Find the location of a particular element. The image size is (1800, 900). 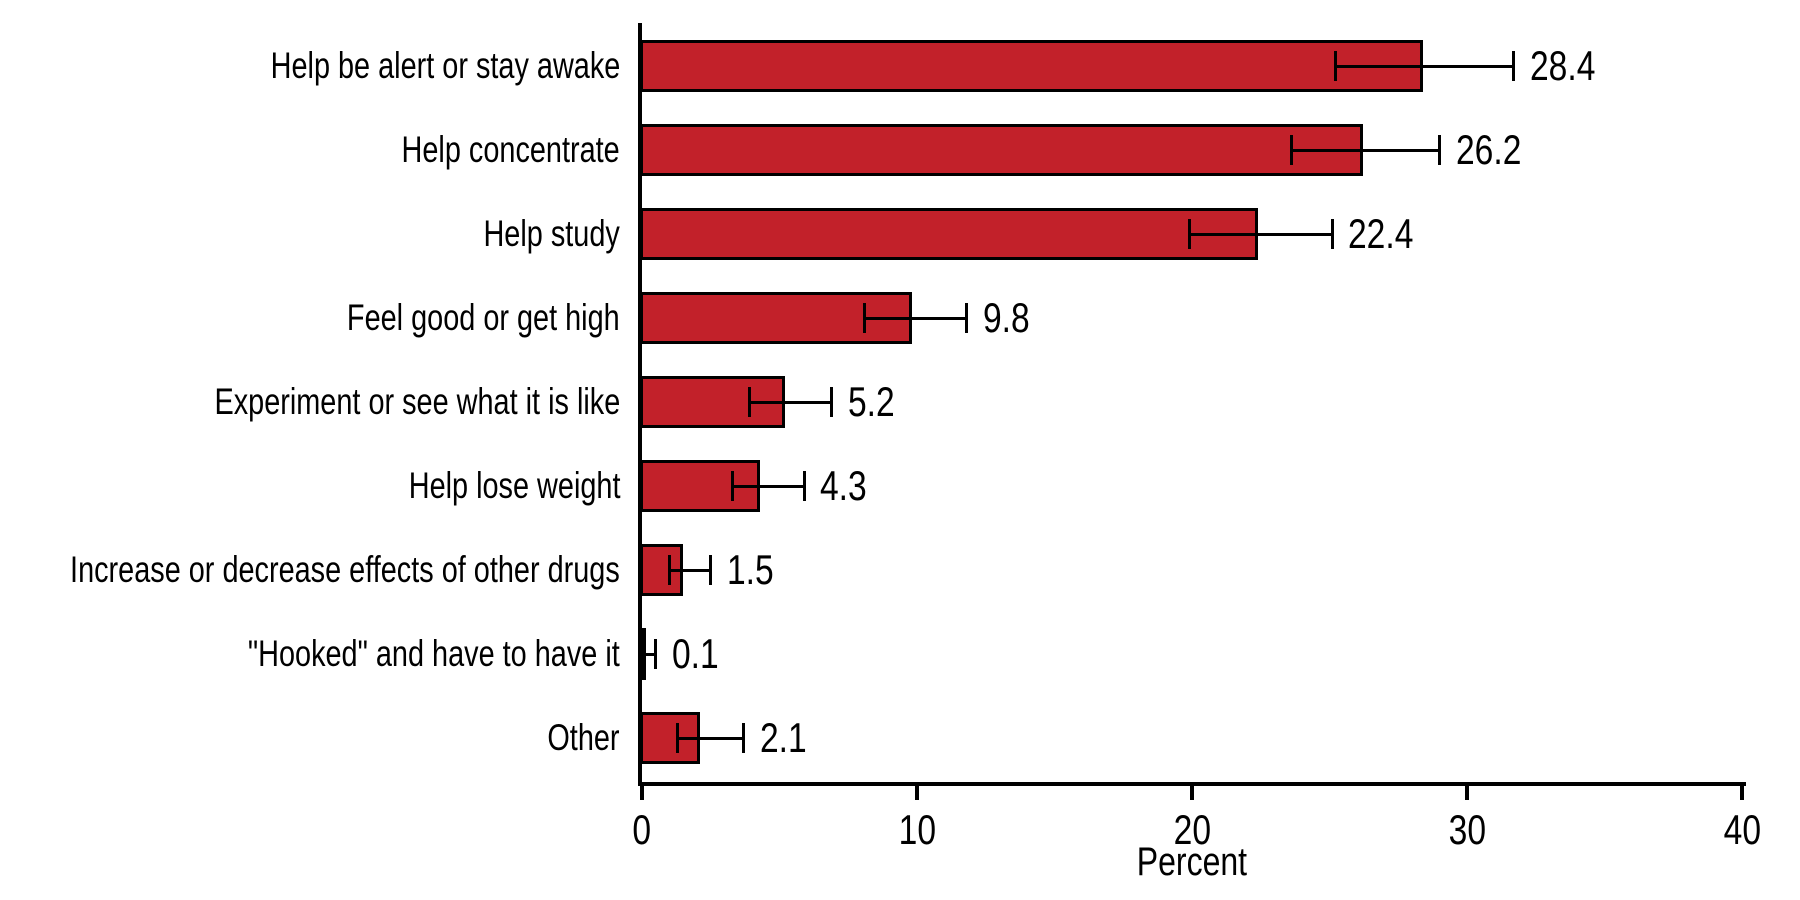

category-label: Help concentrate is located at coordinates (310, 150).